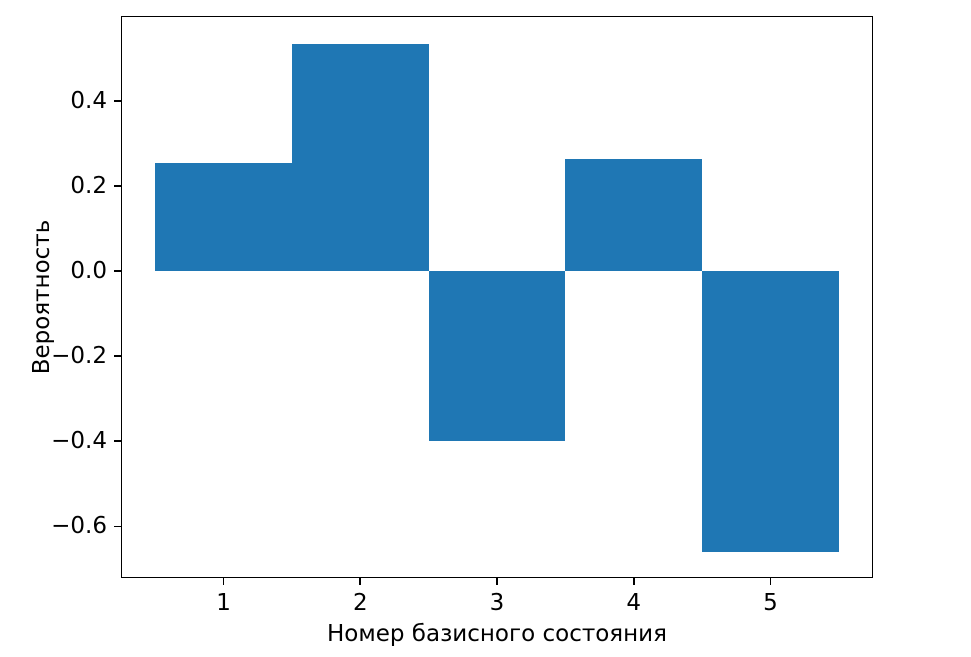 The height and width of the screenshot is (657, 971). What do you see at coordinates (79, 356) in the screenshot?
I see `y-tick-label-−0.2: −0.2` at bounding box center [79, 356].